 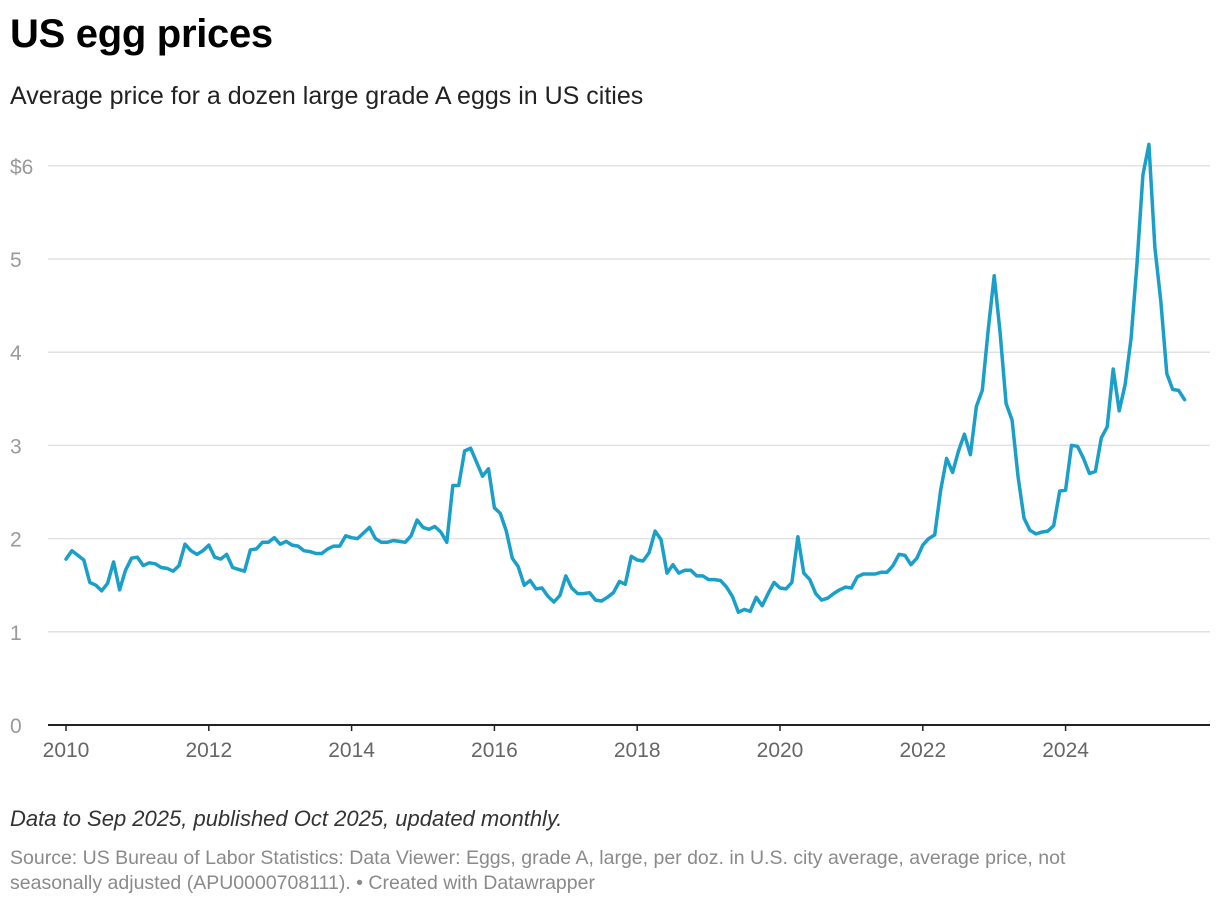 What do you see at coordinates (16, 446) in the screenshot?
I see `y-tick-label: 3` at bounding box center [16, 446].